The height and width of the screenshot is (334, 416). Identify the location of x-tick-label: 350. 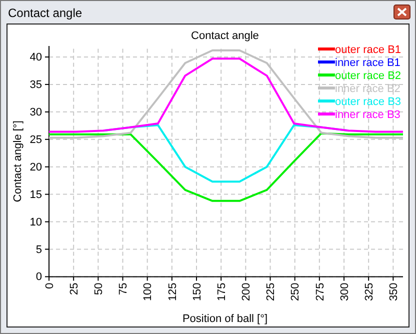
(394, 292).